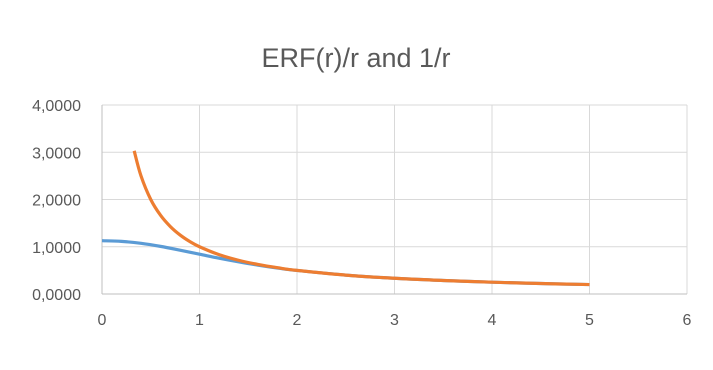 Image resolution: width=713 pixels, height=370 pixels. Describe the element at coordinates (589, 320) in the screenshot. I see `x-tick-label: 5` at that location.